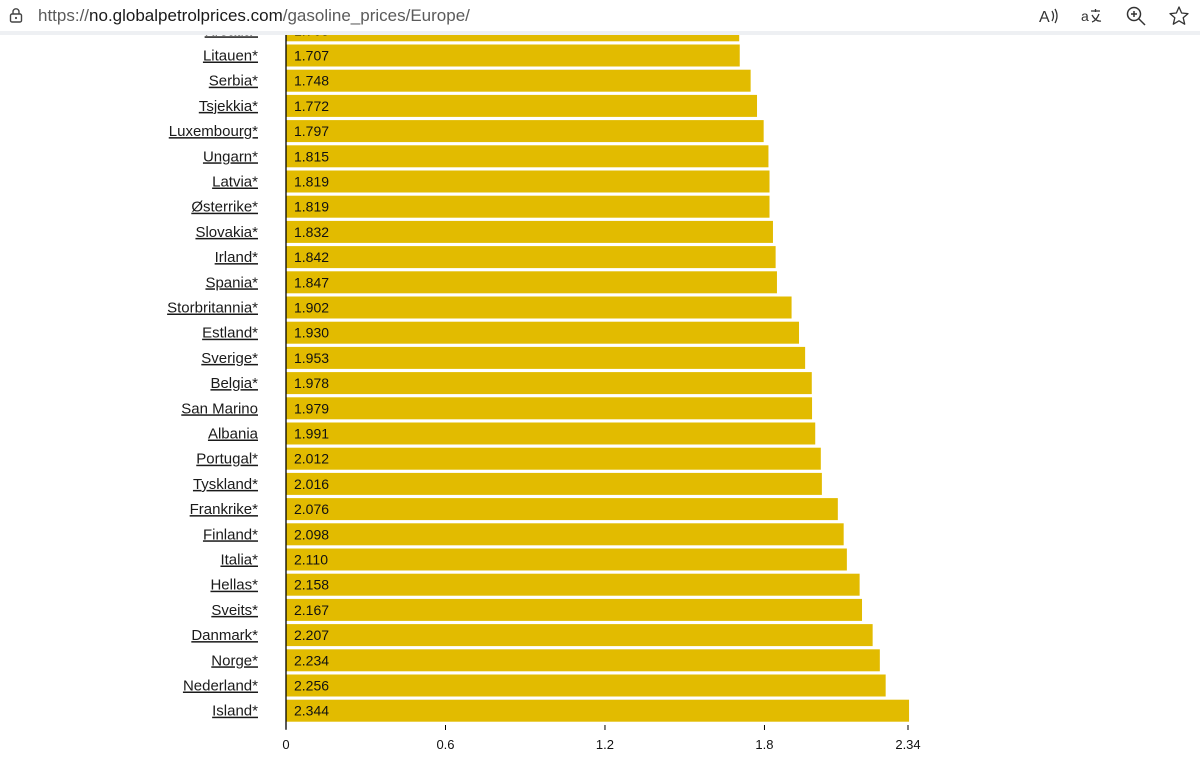 The image size is (1200, 784). I want to click on value-label: 2.207, so click(311, 635).